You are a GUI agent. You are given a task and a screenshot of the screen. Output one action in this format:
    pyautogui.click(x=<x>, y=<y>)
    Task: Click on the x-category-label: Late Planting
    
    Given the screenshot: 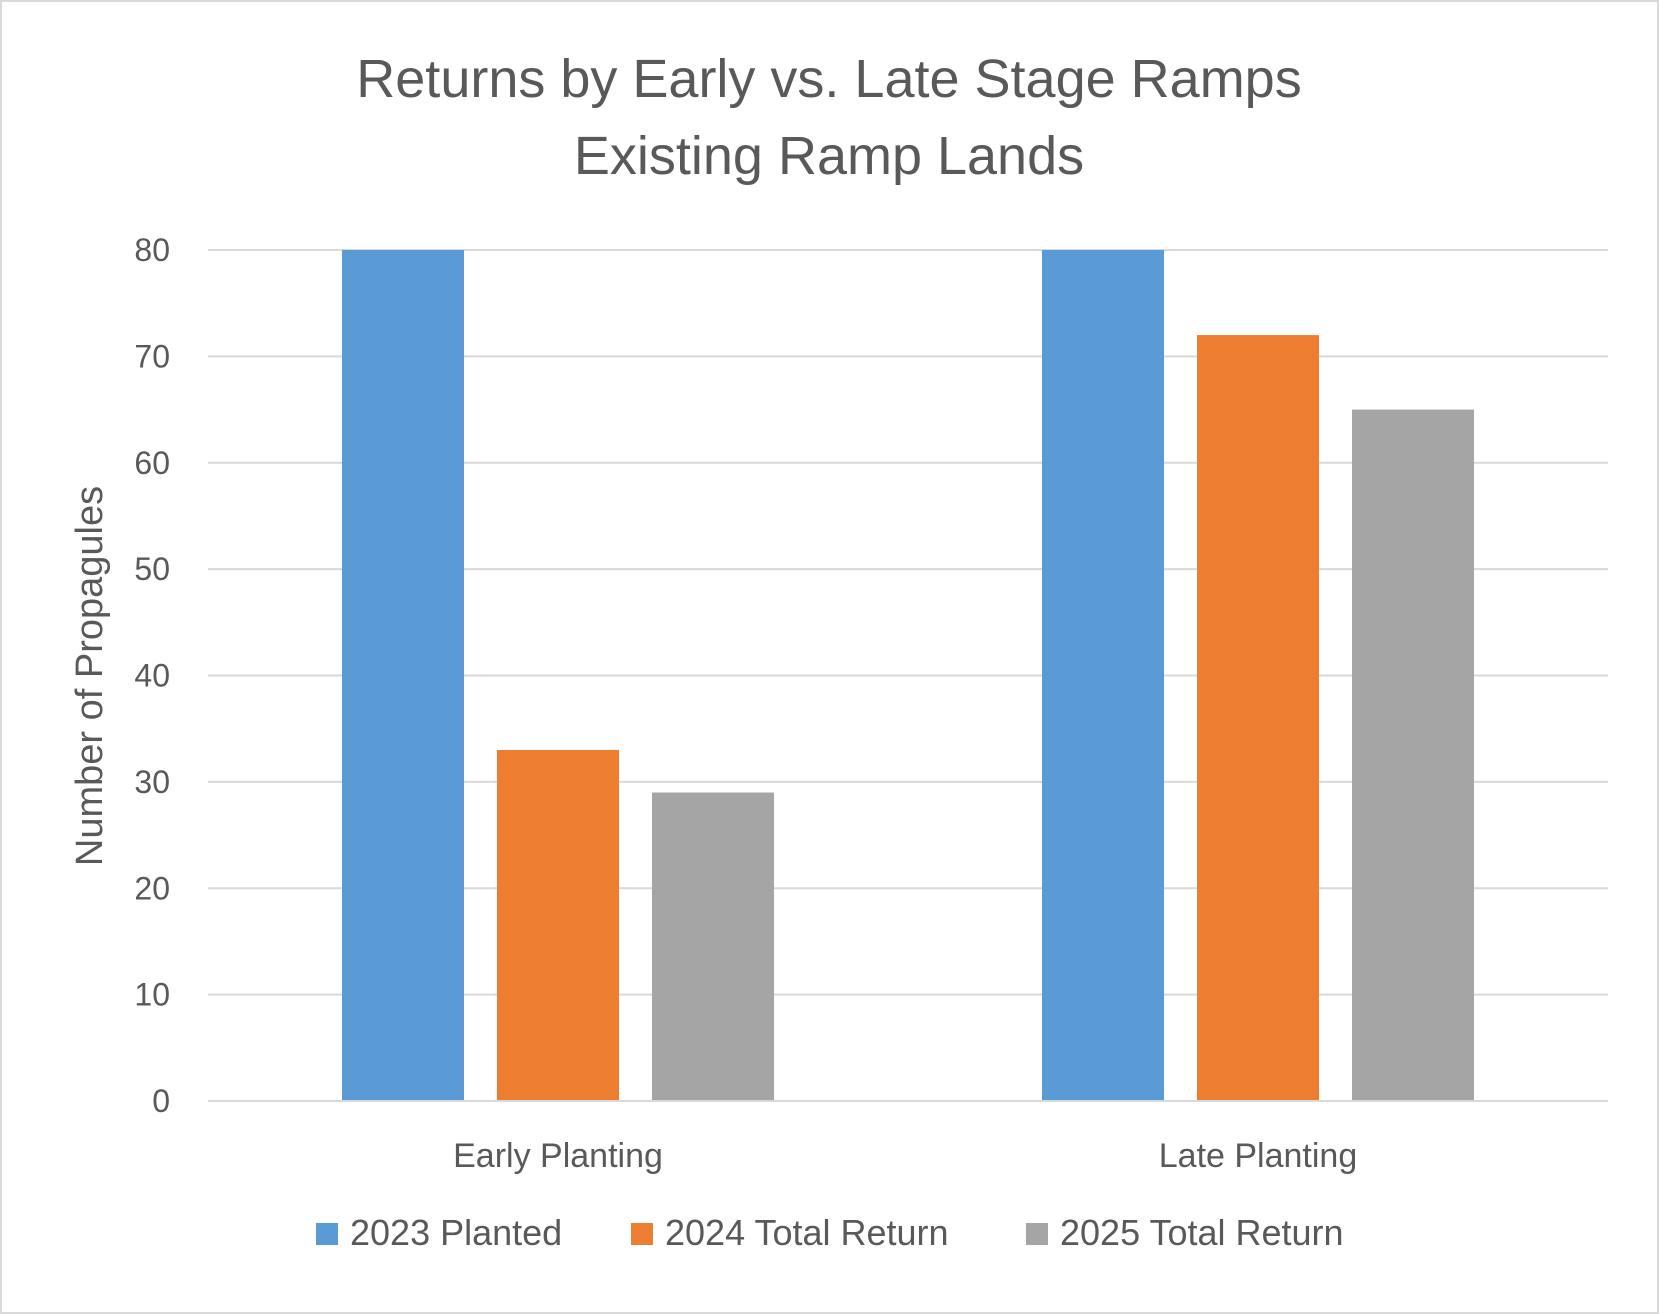 What is the action you would take?
    pyautogui.click(x=1258, y=1156)
    